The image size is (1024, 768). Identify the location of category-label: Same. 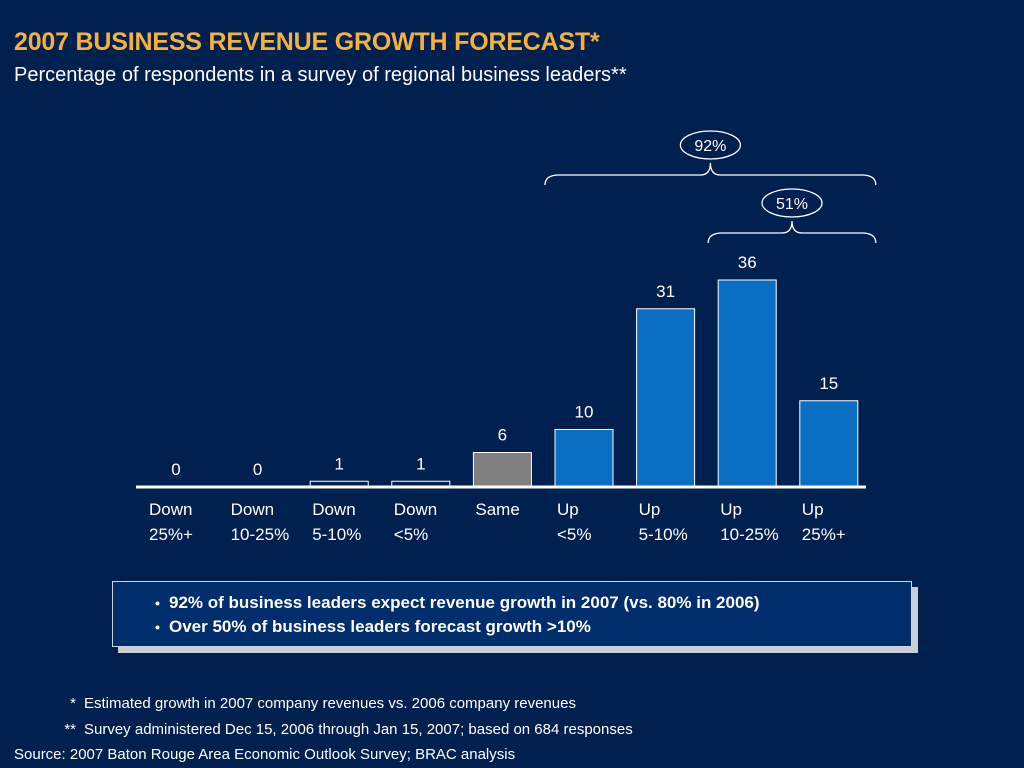
(497, 509).